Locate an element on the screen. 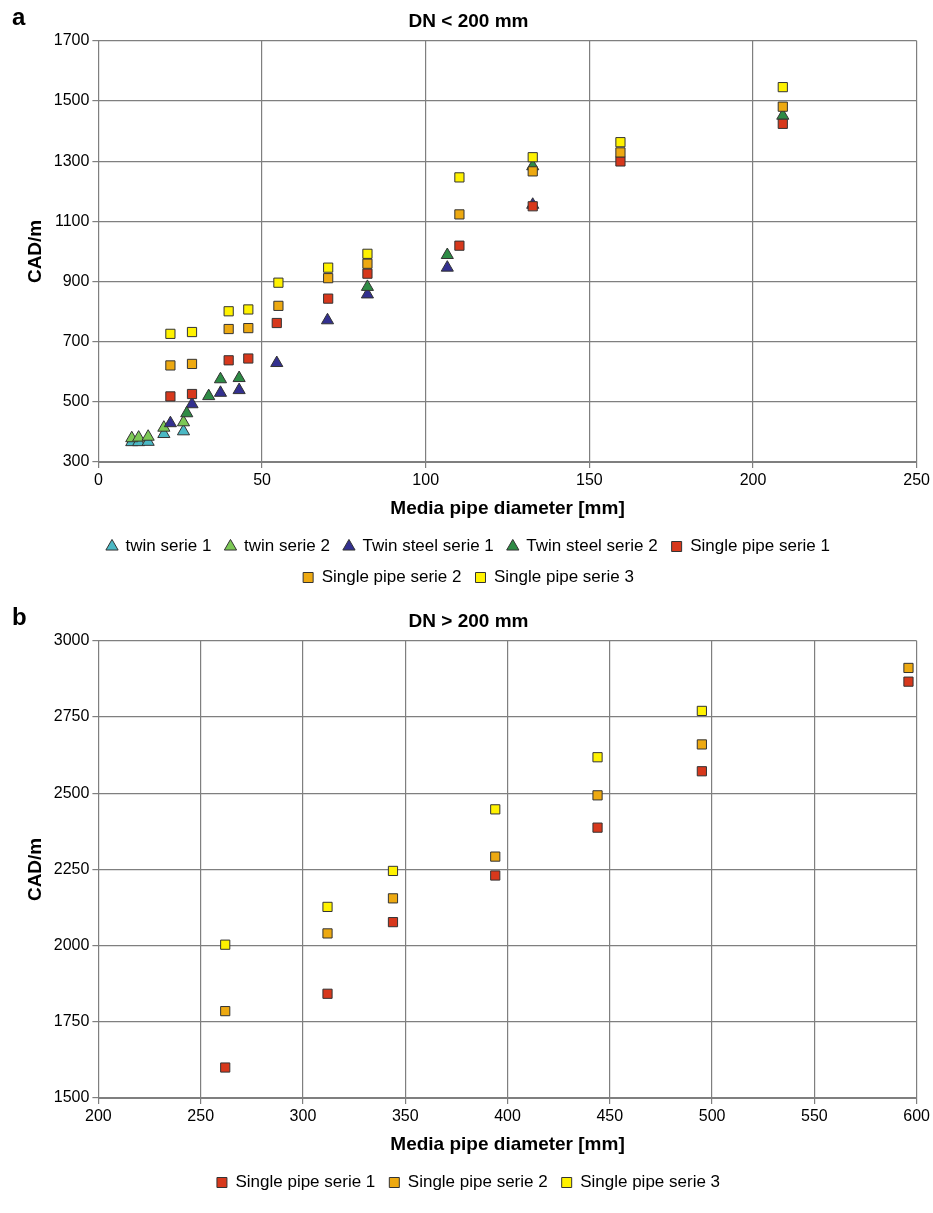 The width and height of the screenshot is (933, 1213). x-tick-label: 600 is located at coordinates (917, 1116).